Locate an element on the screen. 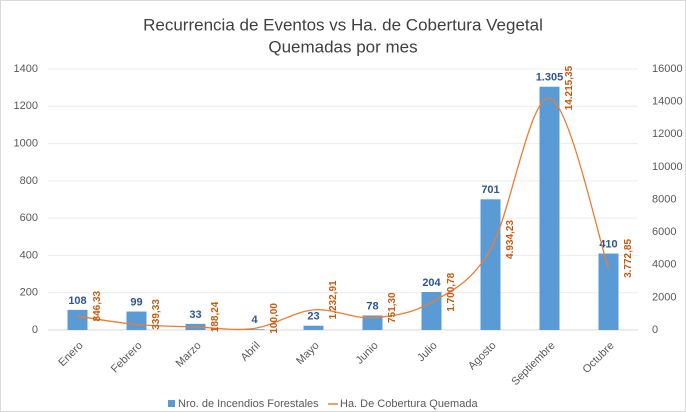 The image size is (686, 412). y-tick-label: 600 is located at coordinates (29, 218).